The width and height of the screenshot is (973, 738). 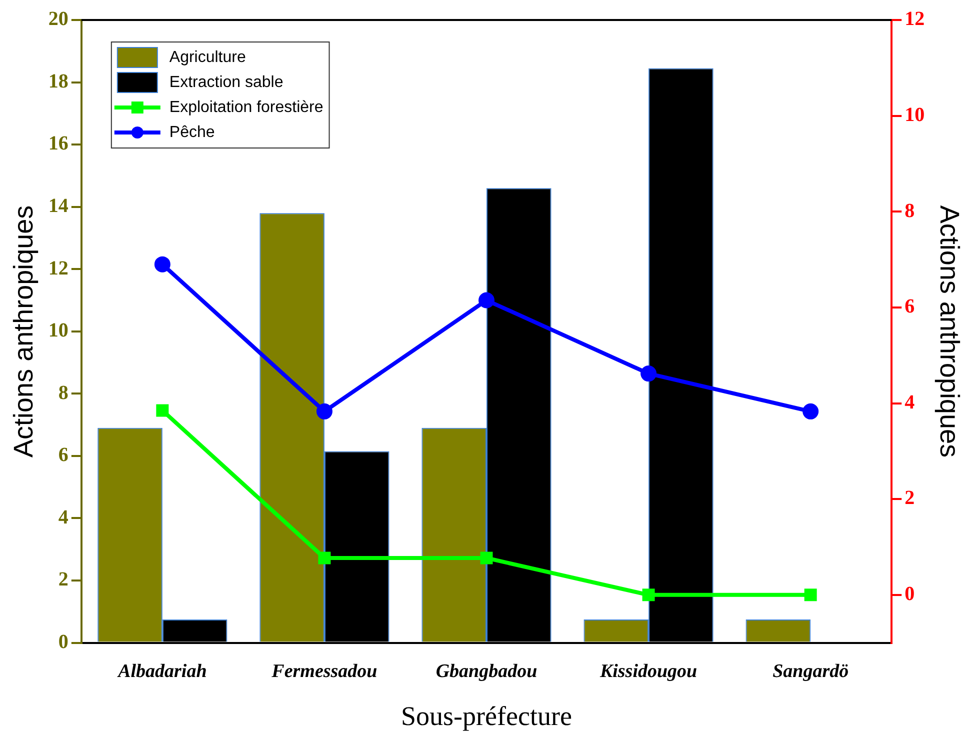 I want to click on y-tick-label: 20, so click(x=58, y=19).